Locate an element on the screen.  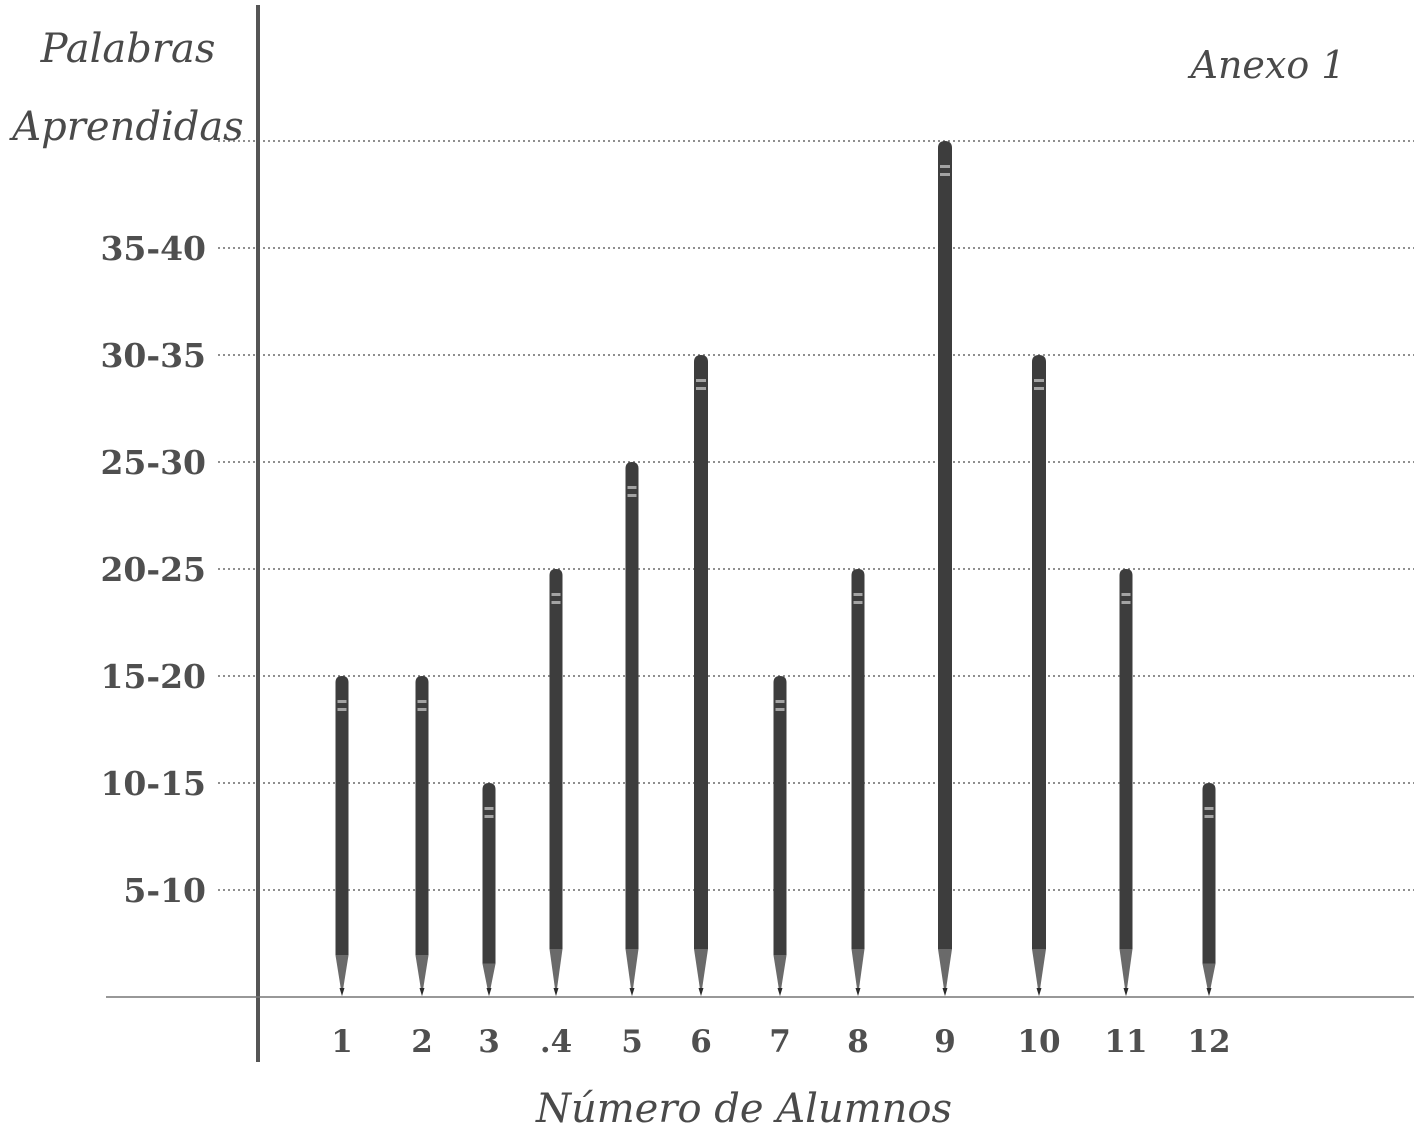
x-tick-label: 1 is located at coordinates (342, 1042).